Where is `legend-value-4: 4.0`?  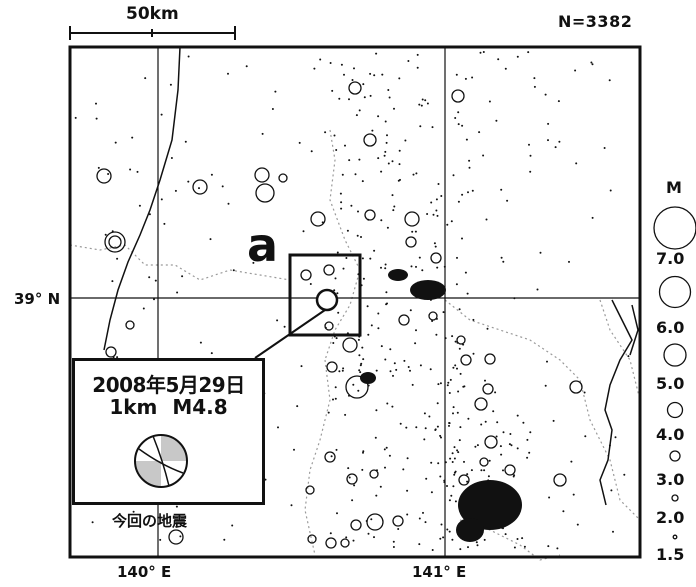 legend-value-4: 4.0 is located at coordinates (670, 434).